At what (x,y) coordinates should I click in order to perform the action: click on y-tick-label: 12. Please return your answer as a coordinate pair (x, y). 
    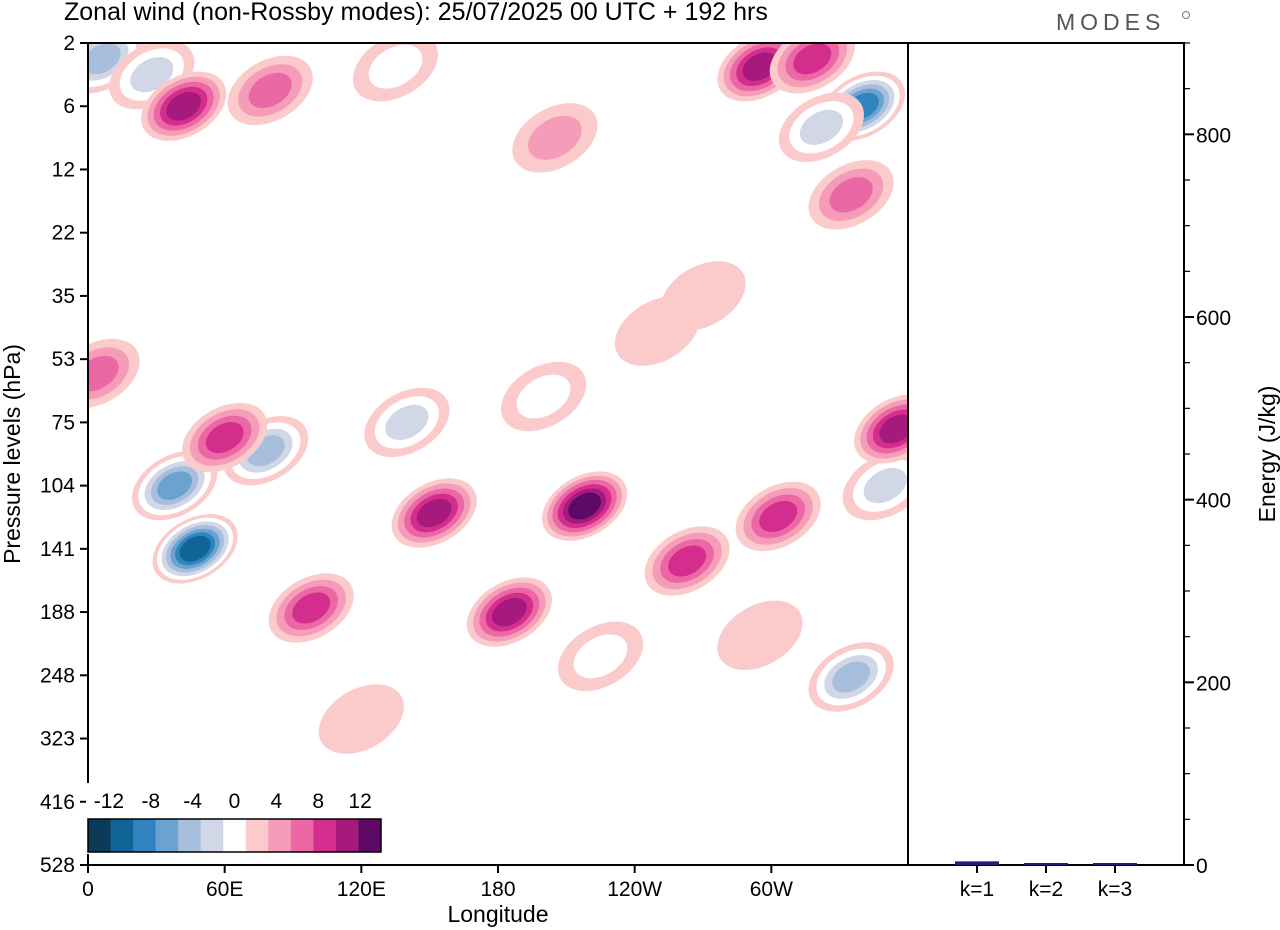
    Looking at the image, I should click on (63, 169).